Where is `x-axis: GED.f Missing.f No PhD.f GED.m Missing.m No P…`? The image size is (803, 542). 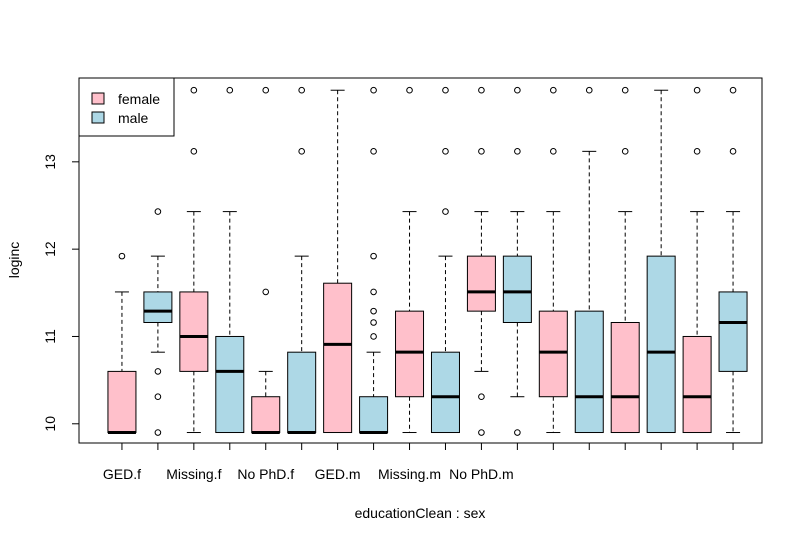
x-axis: GED.f Missing.f No PhD.f GED.m Missing.m No P… is located at coordinates (418, 462).